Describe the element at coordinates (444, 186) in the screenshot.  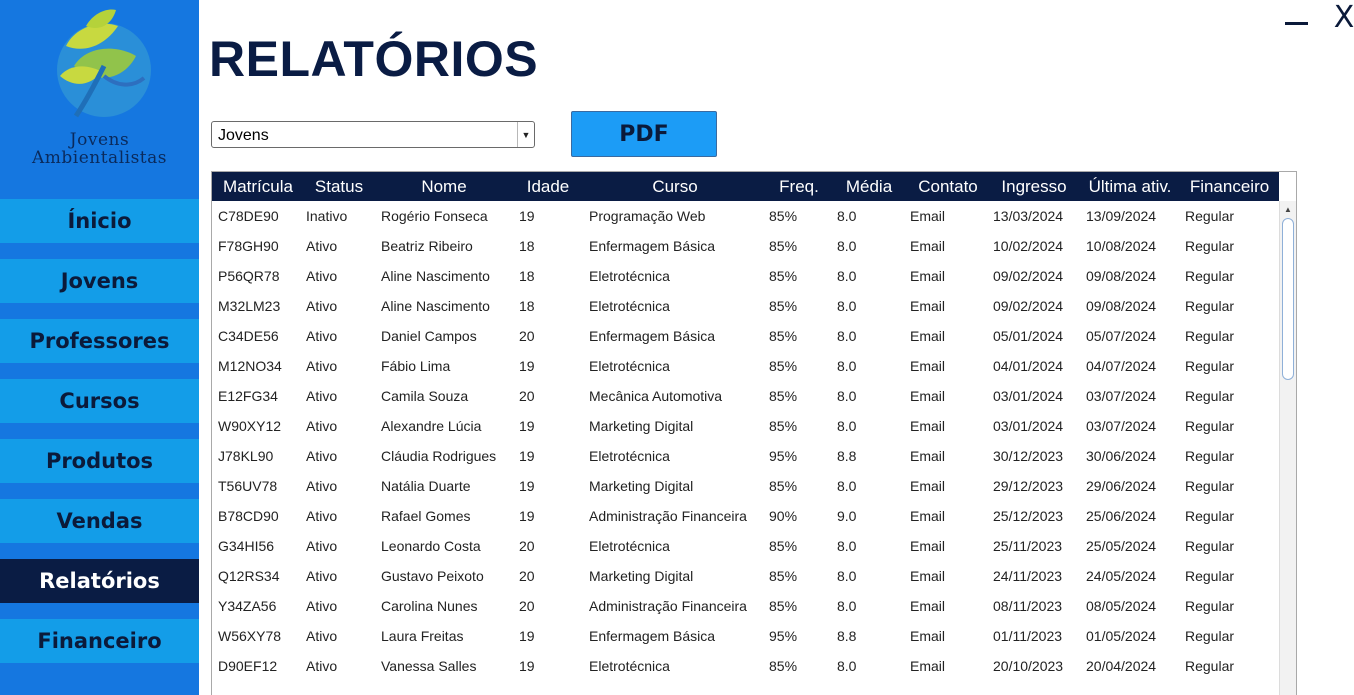
I see `column-header-nome: Nome` at that location.